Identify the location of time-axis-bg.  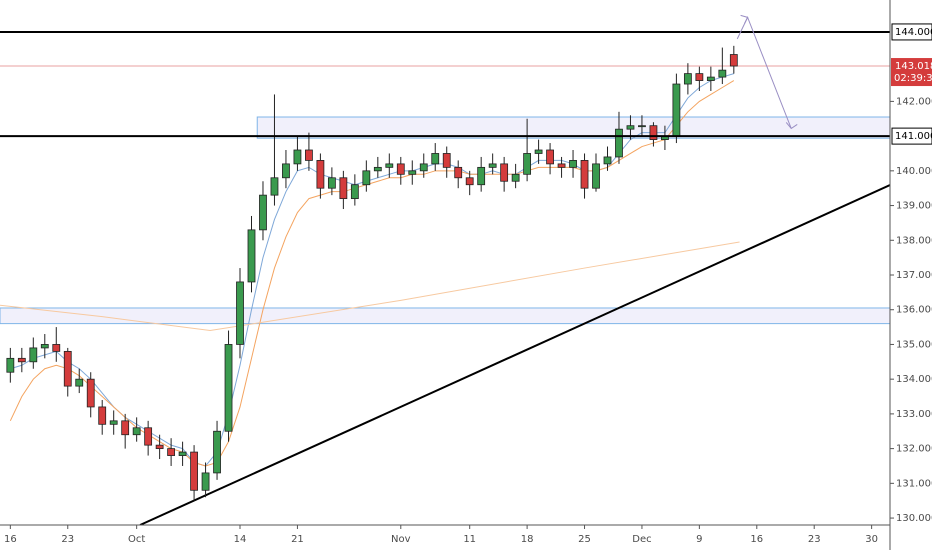
(445, 537).